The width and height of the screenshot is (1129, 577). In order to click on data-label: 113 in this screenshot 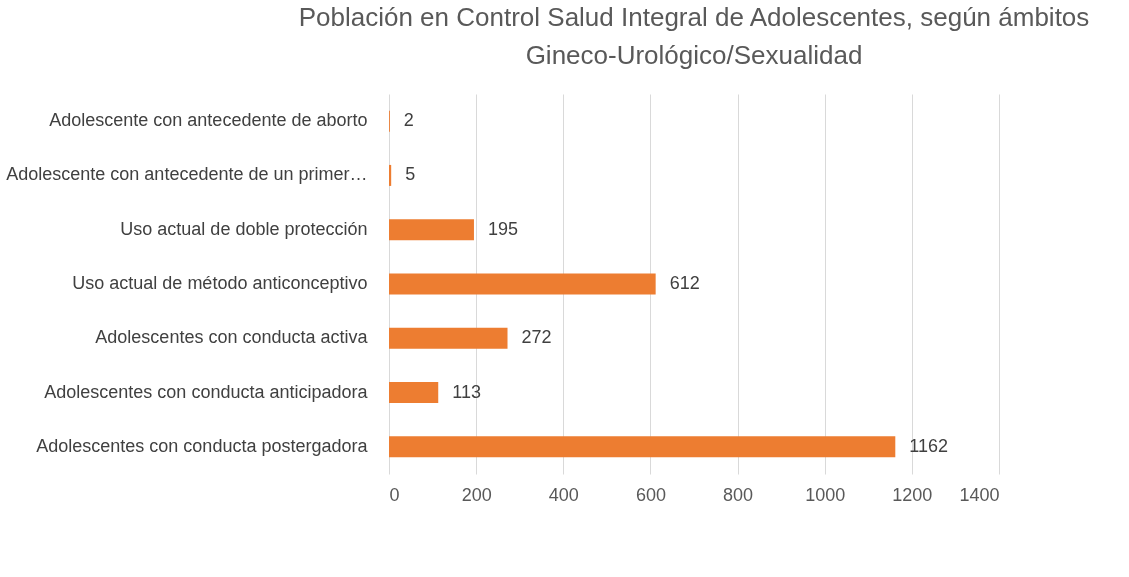, I will do `click(466, 391)`.